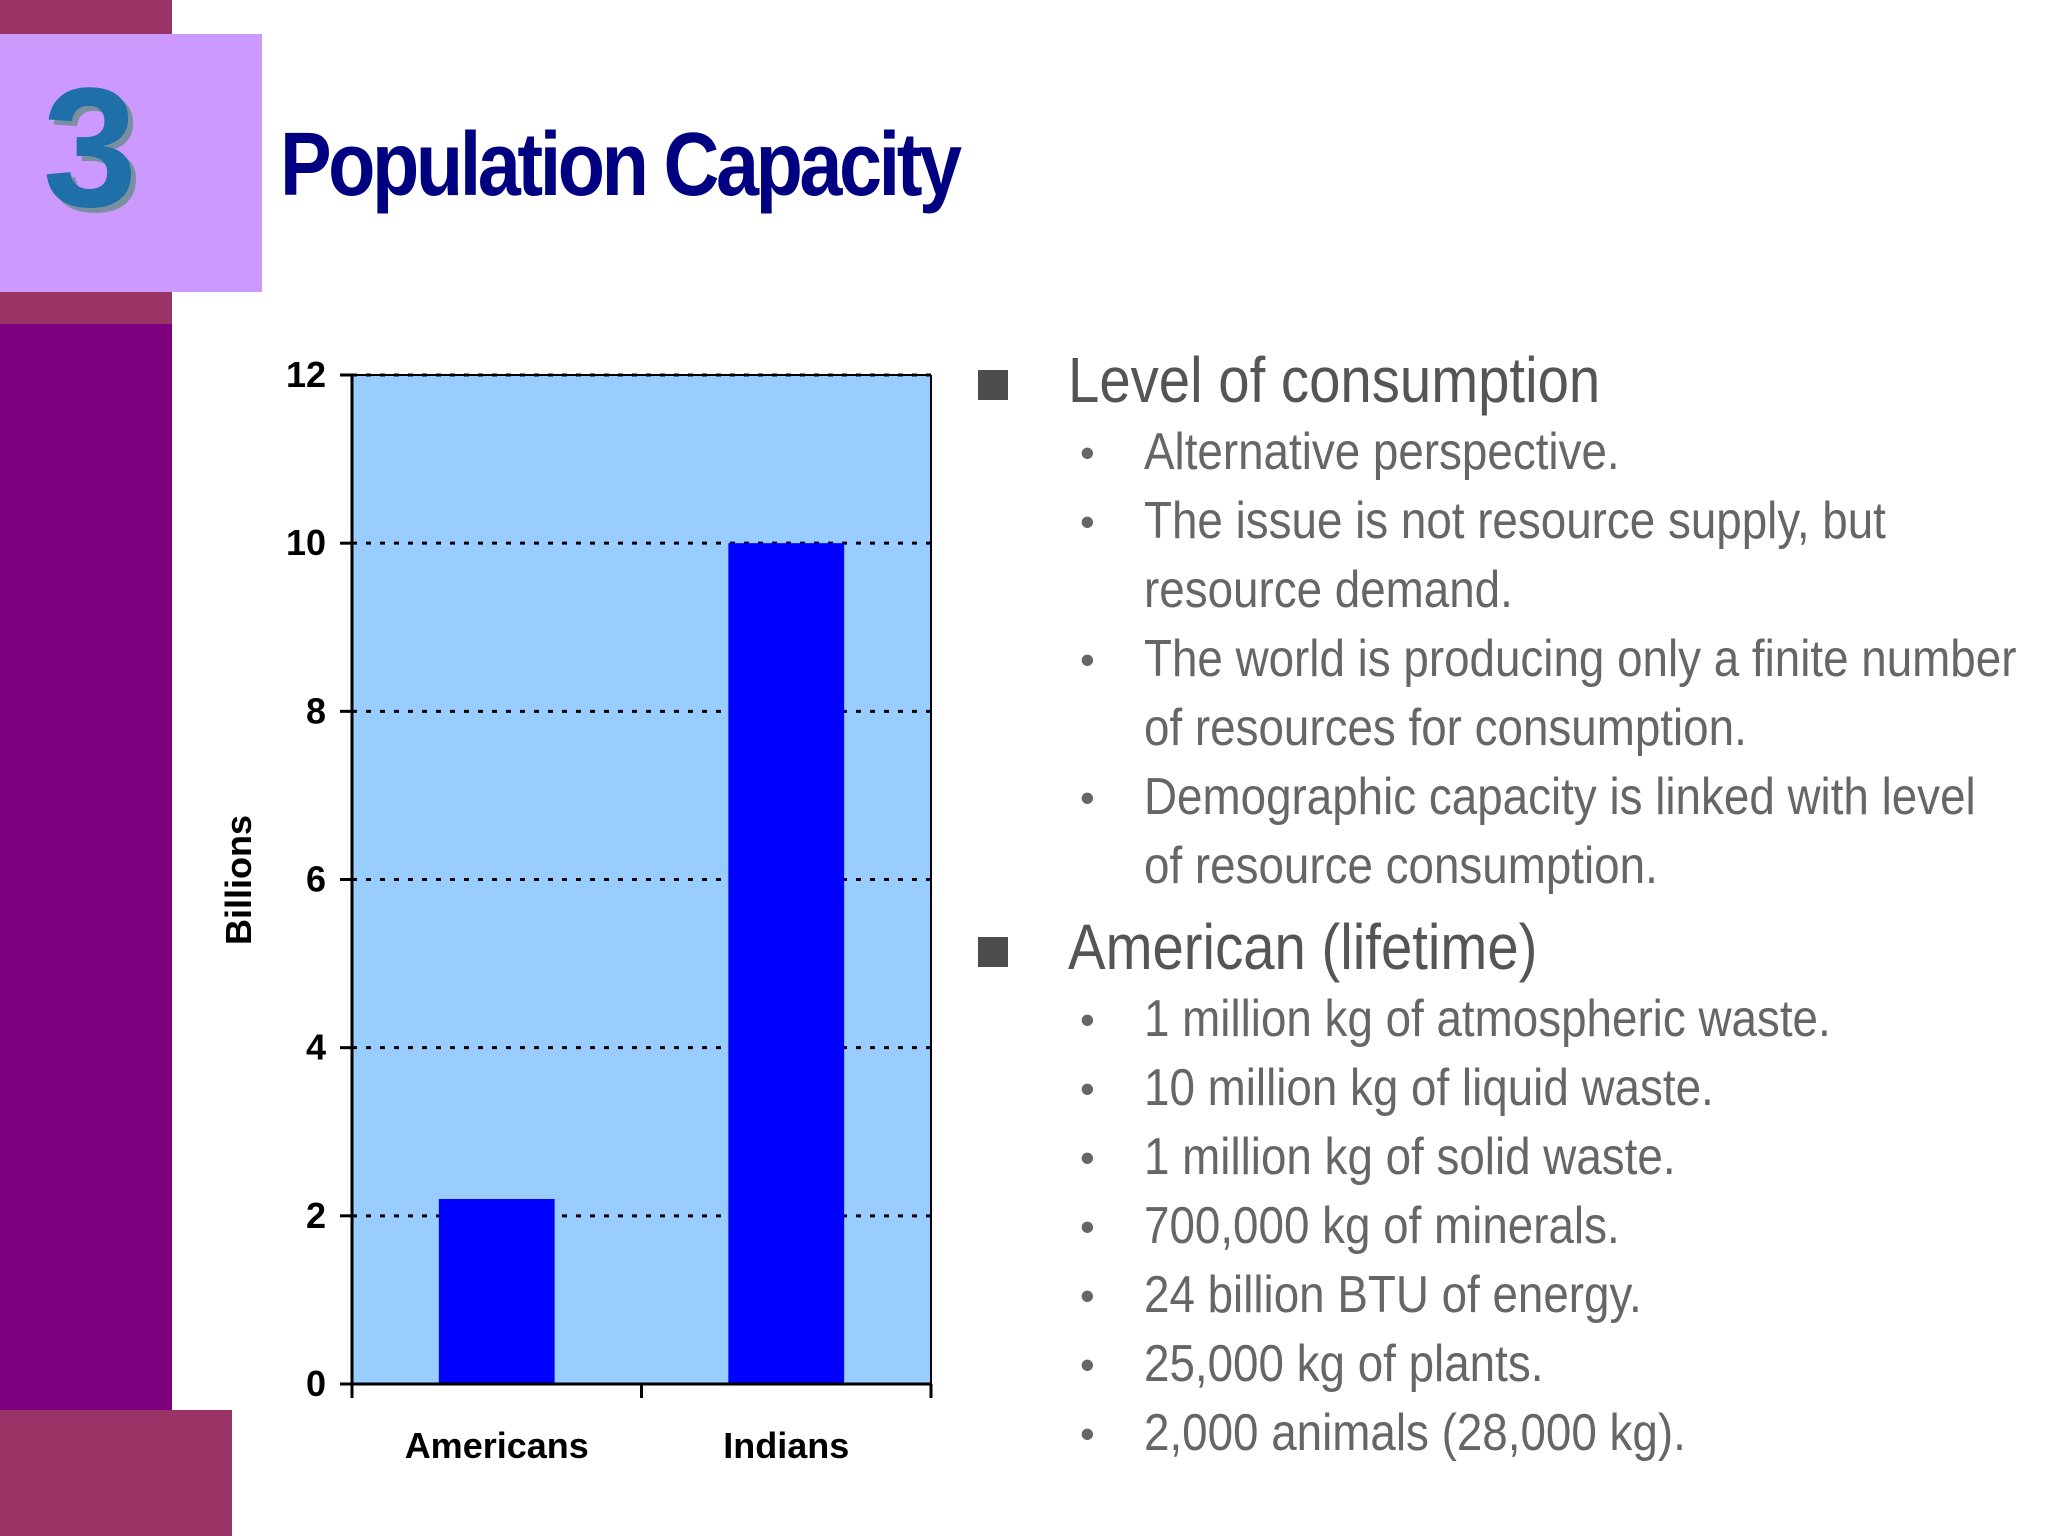  What do you see at coordinates (86, 18) in the screenshot?
I see `top-accent-strip` at bounding box center [86, 18].